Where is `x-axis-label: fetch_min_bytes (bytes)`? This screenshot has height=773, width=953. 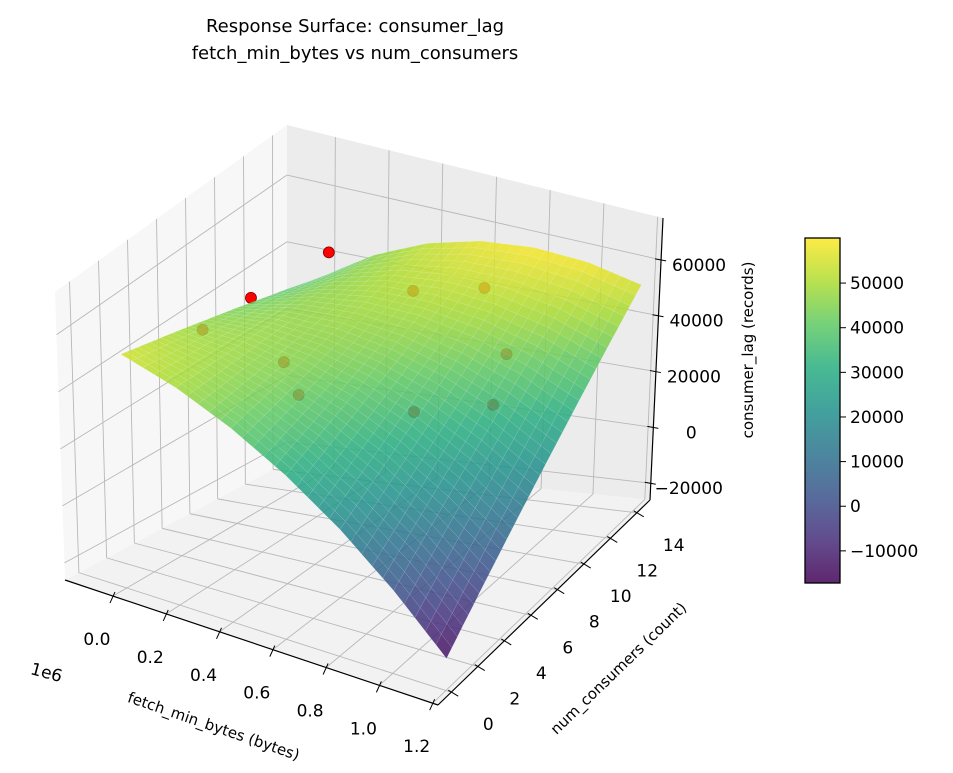
x-axis-label: fetch_min_bytes (bytes) is located at coordinates (213, 726).